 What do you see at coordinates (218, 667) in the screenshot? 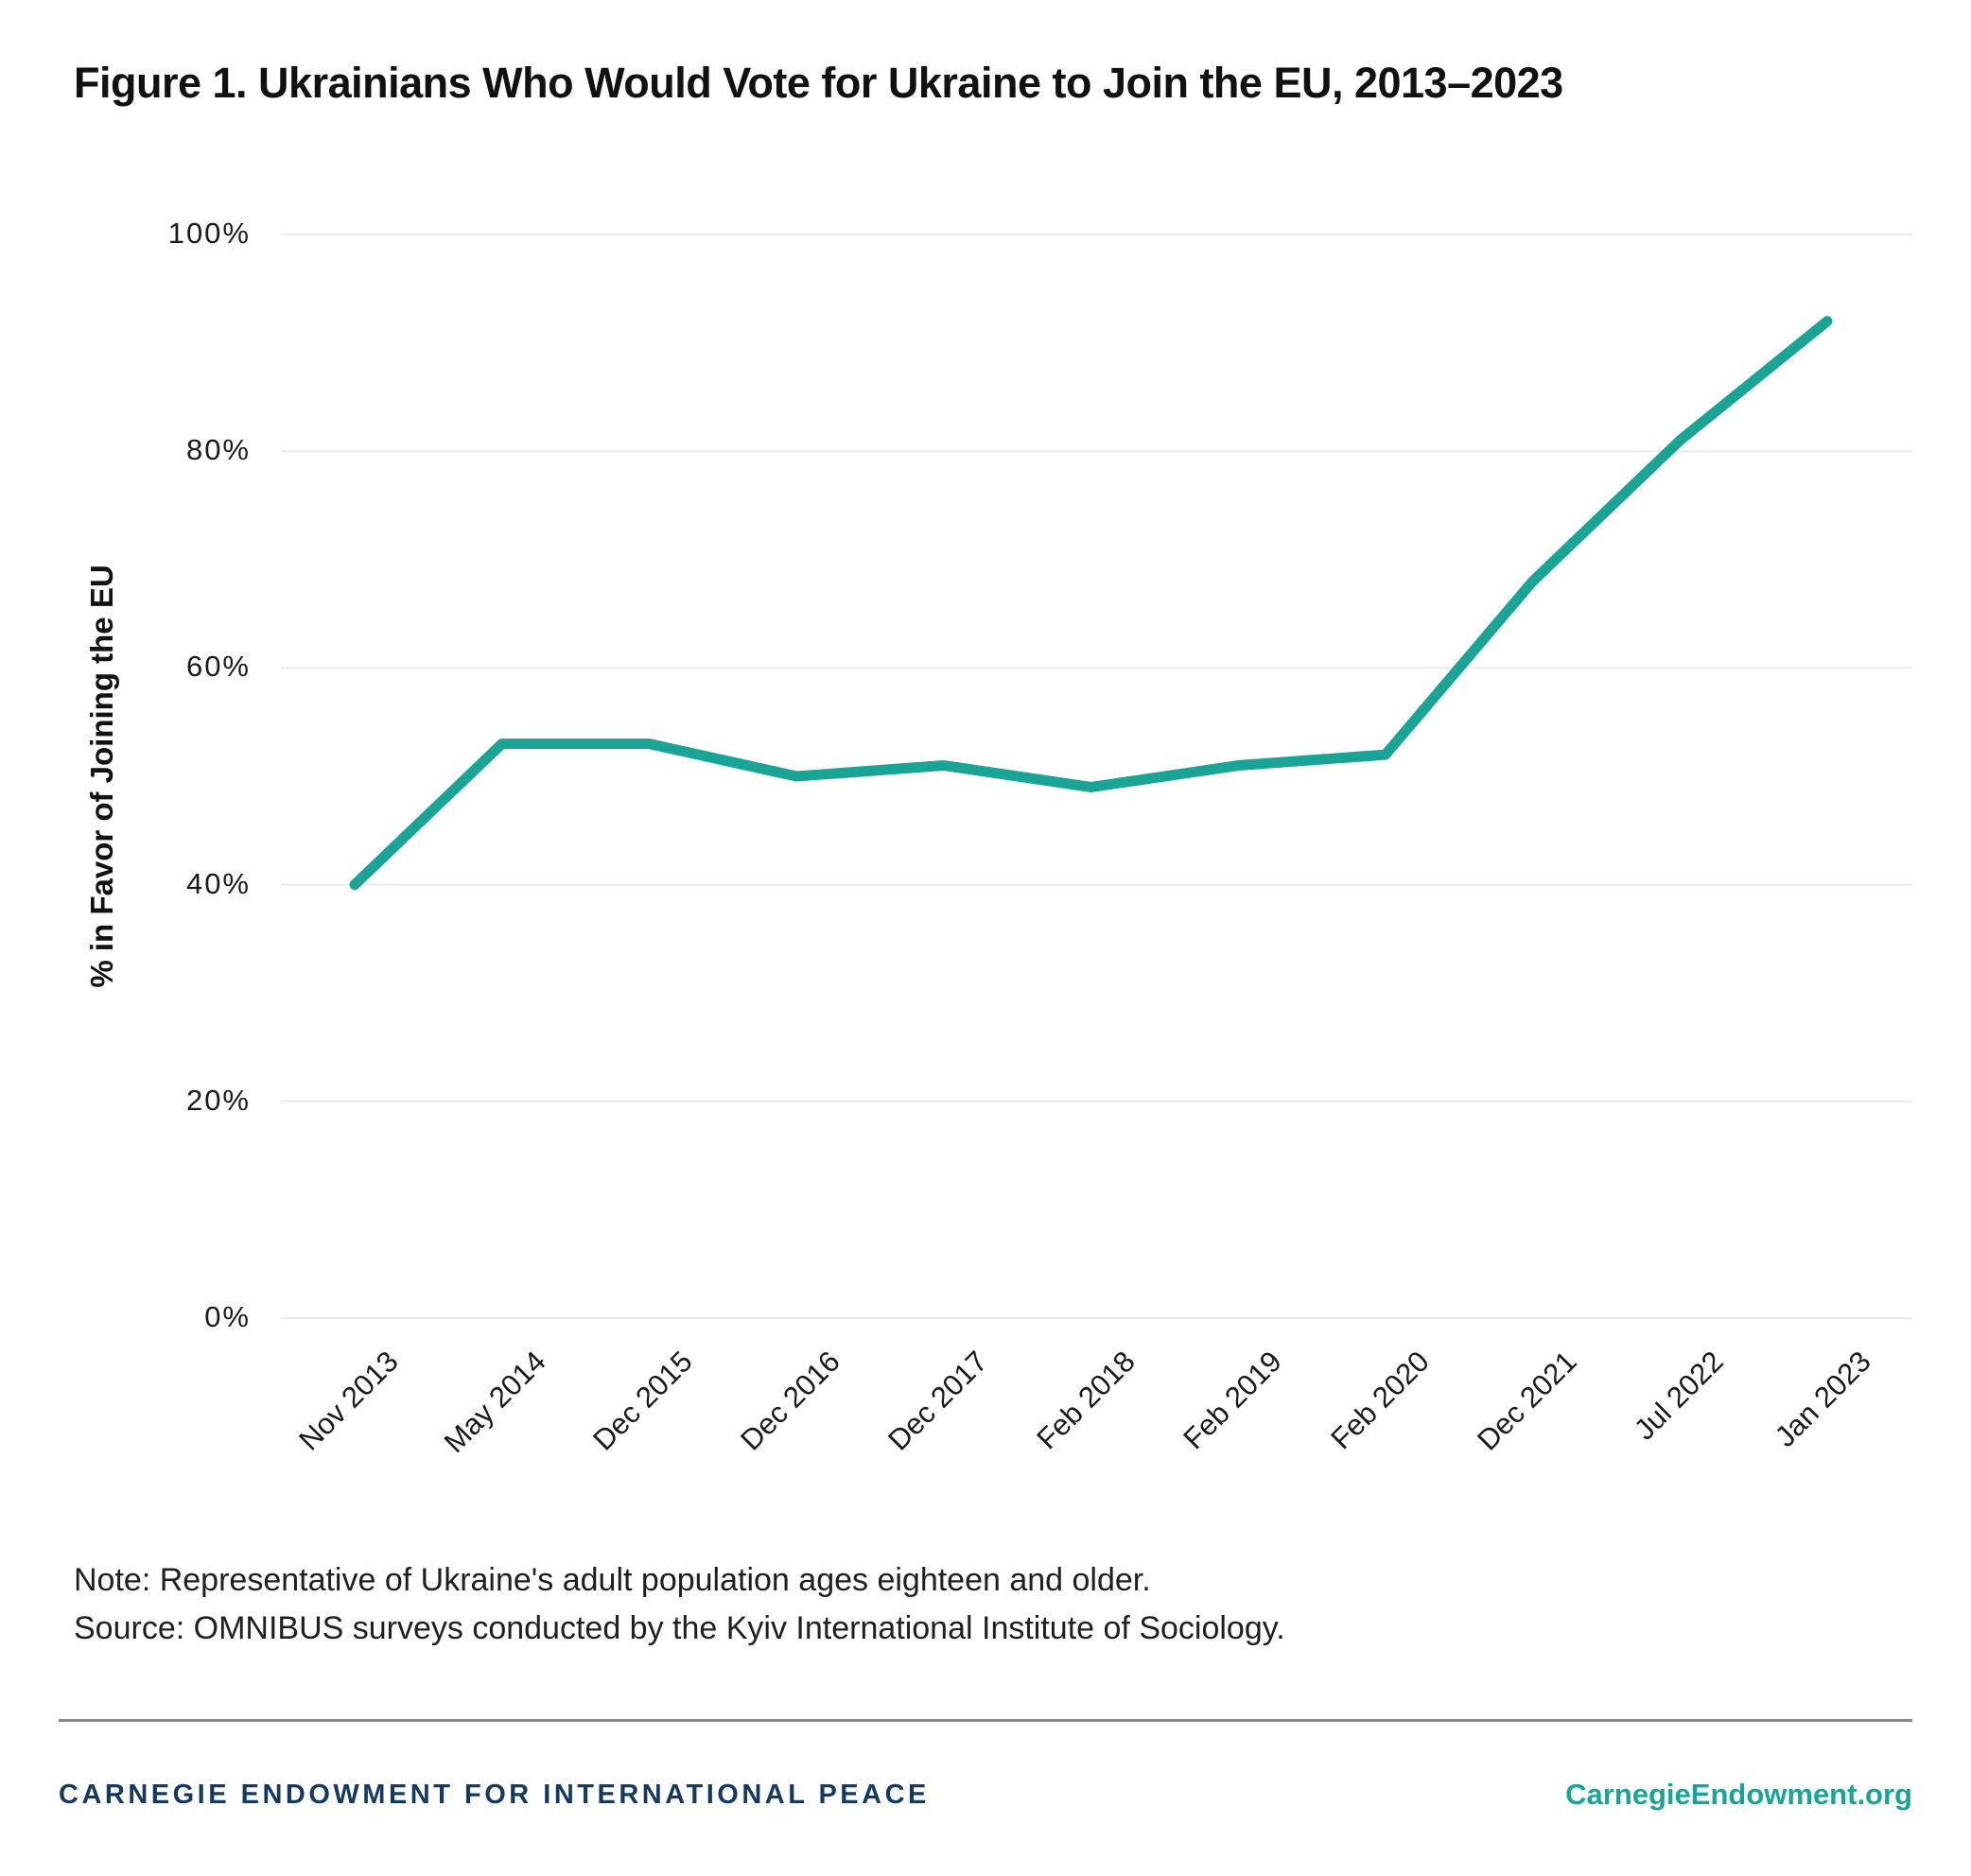
I see `y-tick-label: 60%` at bounding box center [218, 667].